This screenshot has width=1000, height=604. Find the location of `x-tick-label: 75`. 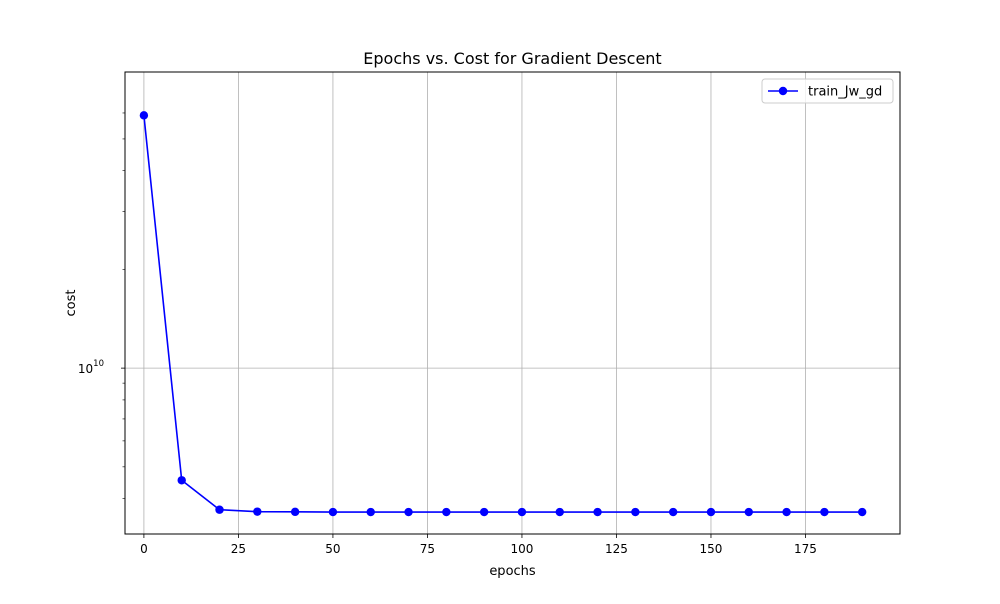

x-tick-label: 75 is located at coordinates (427, 549).